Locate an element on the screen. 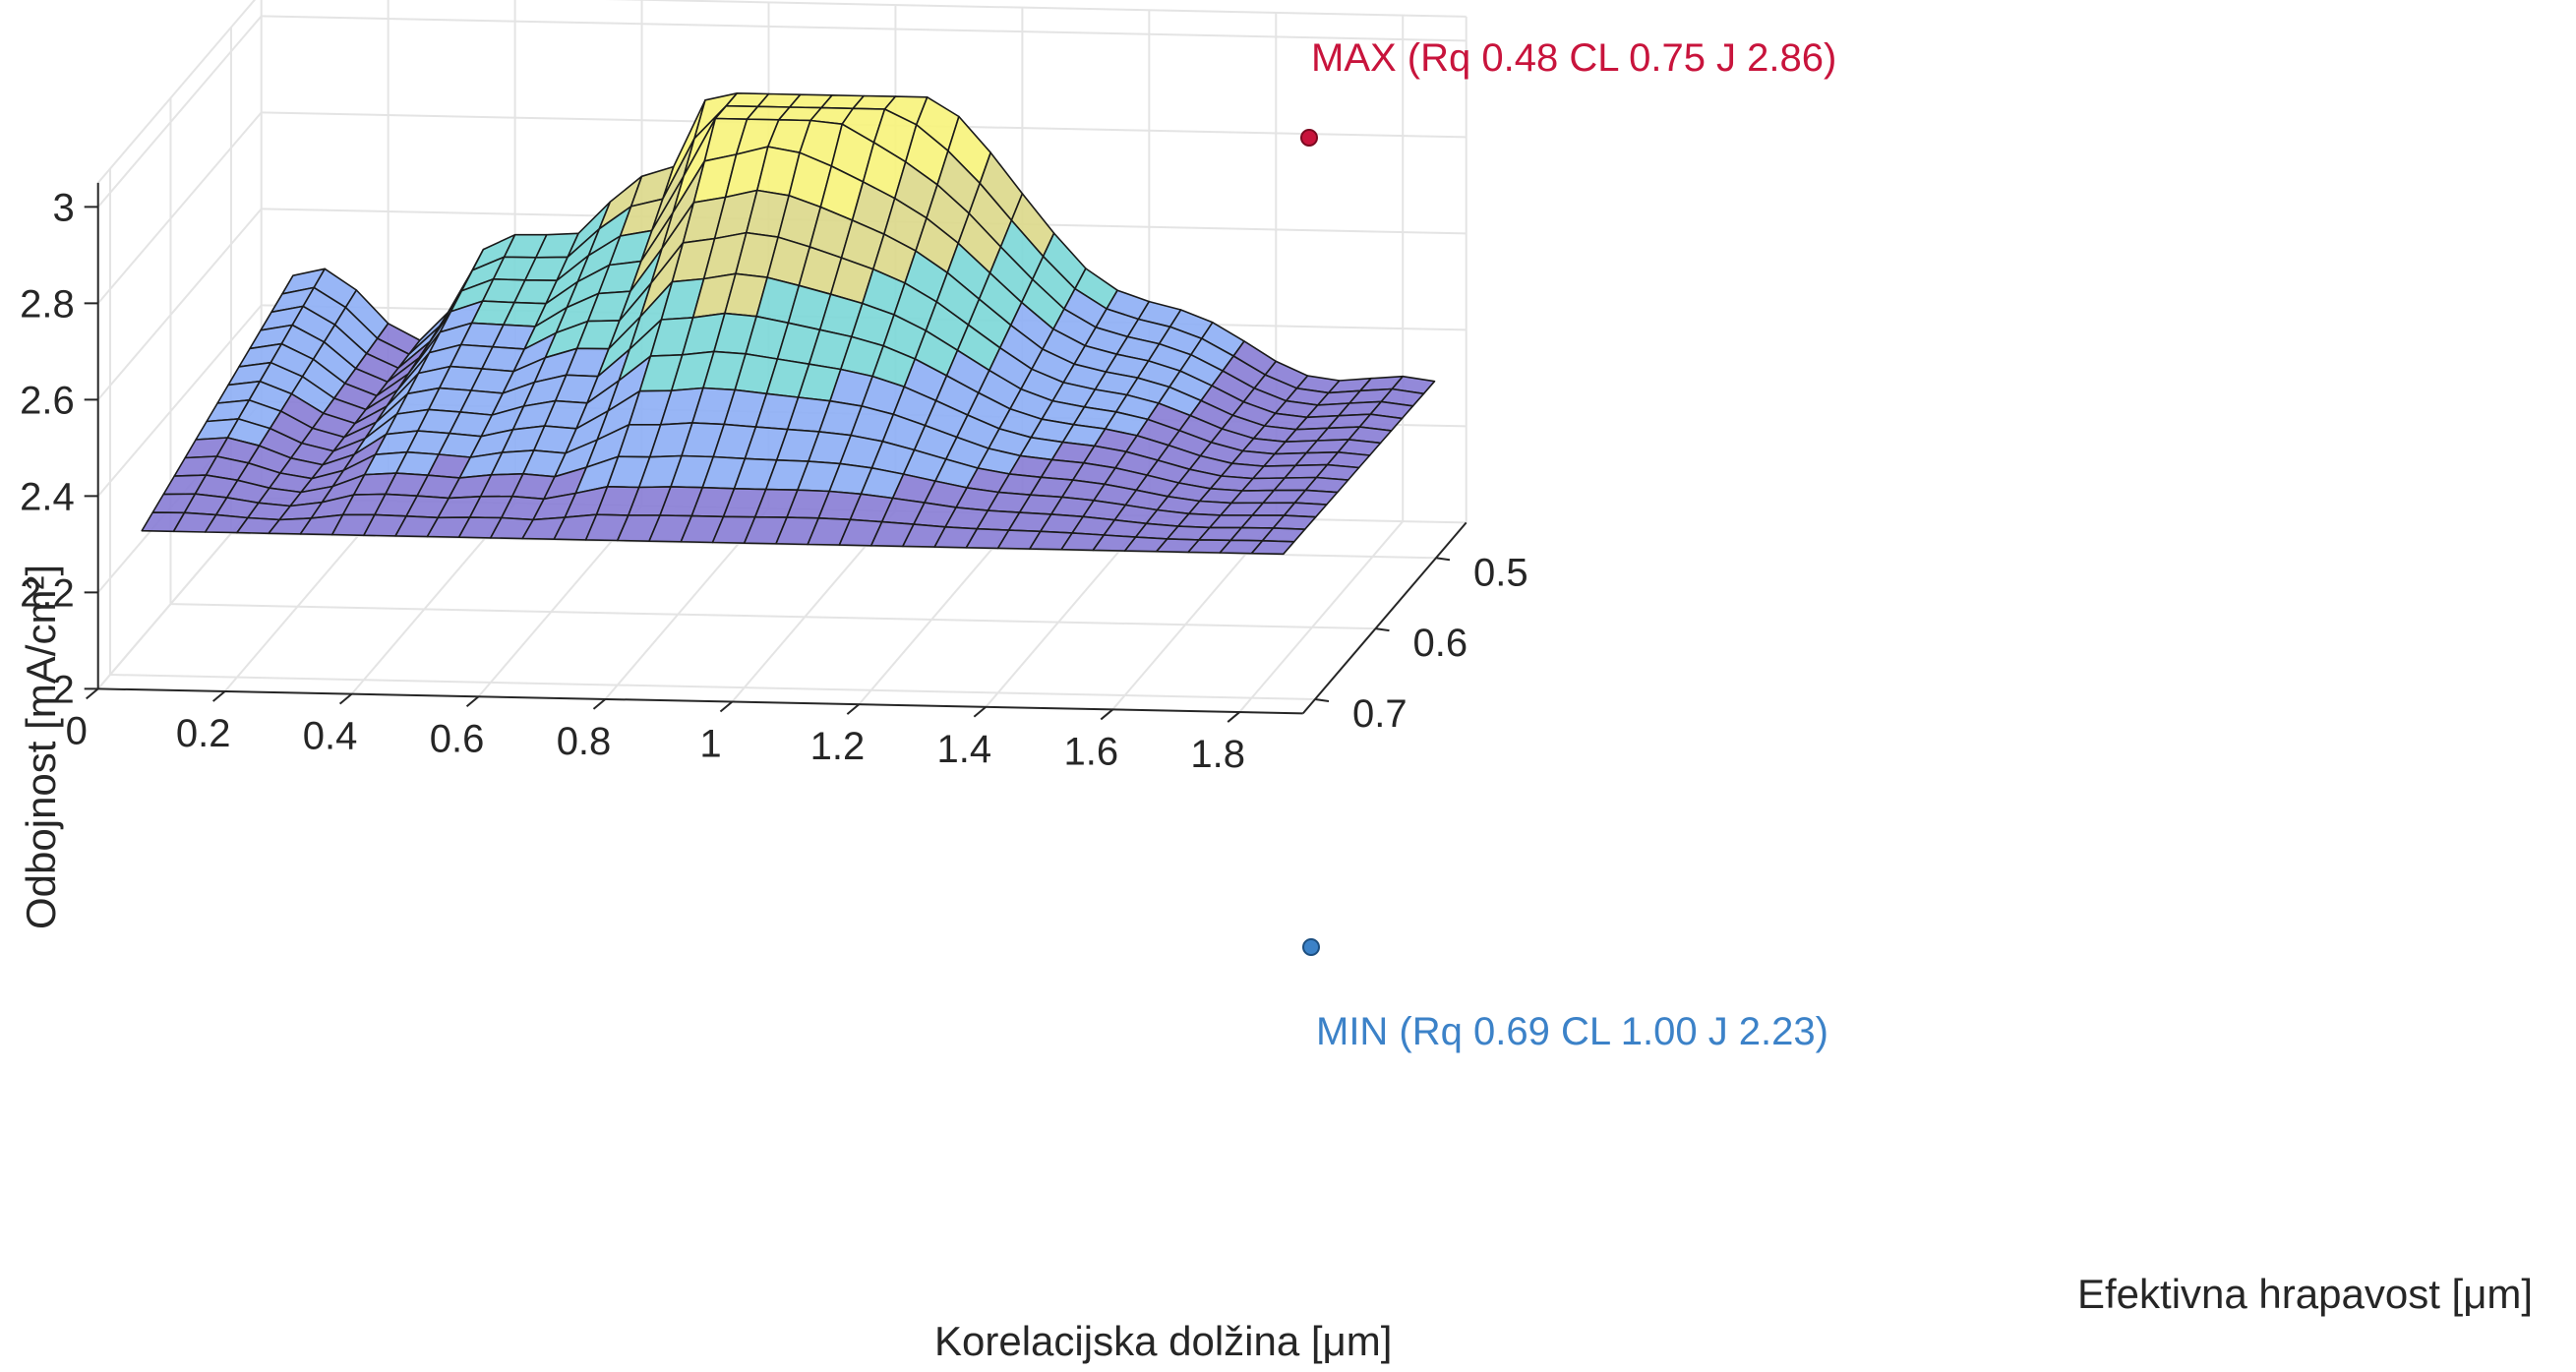 Image resolution: width=2576 pixels, height=1372 pixels. max-marker is located at coordinates (1309, 138).